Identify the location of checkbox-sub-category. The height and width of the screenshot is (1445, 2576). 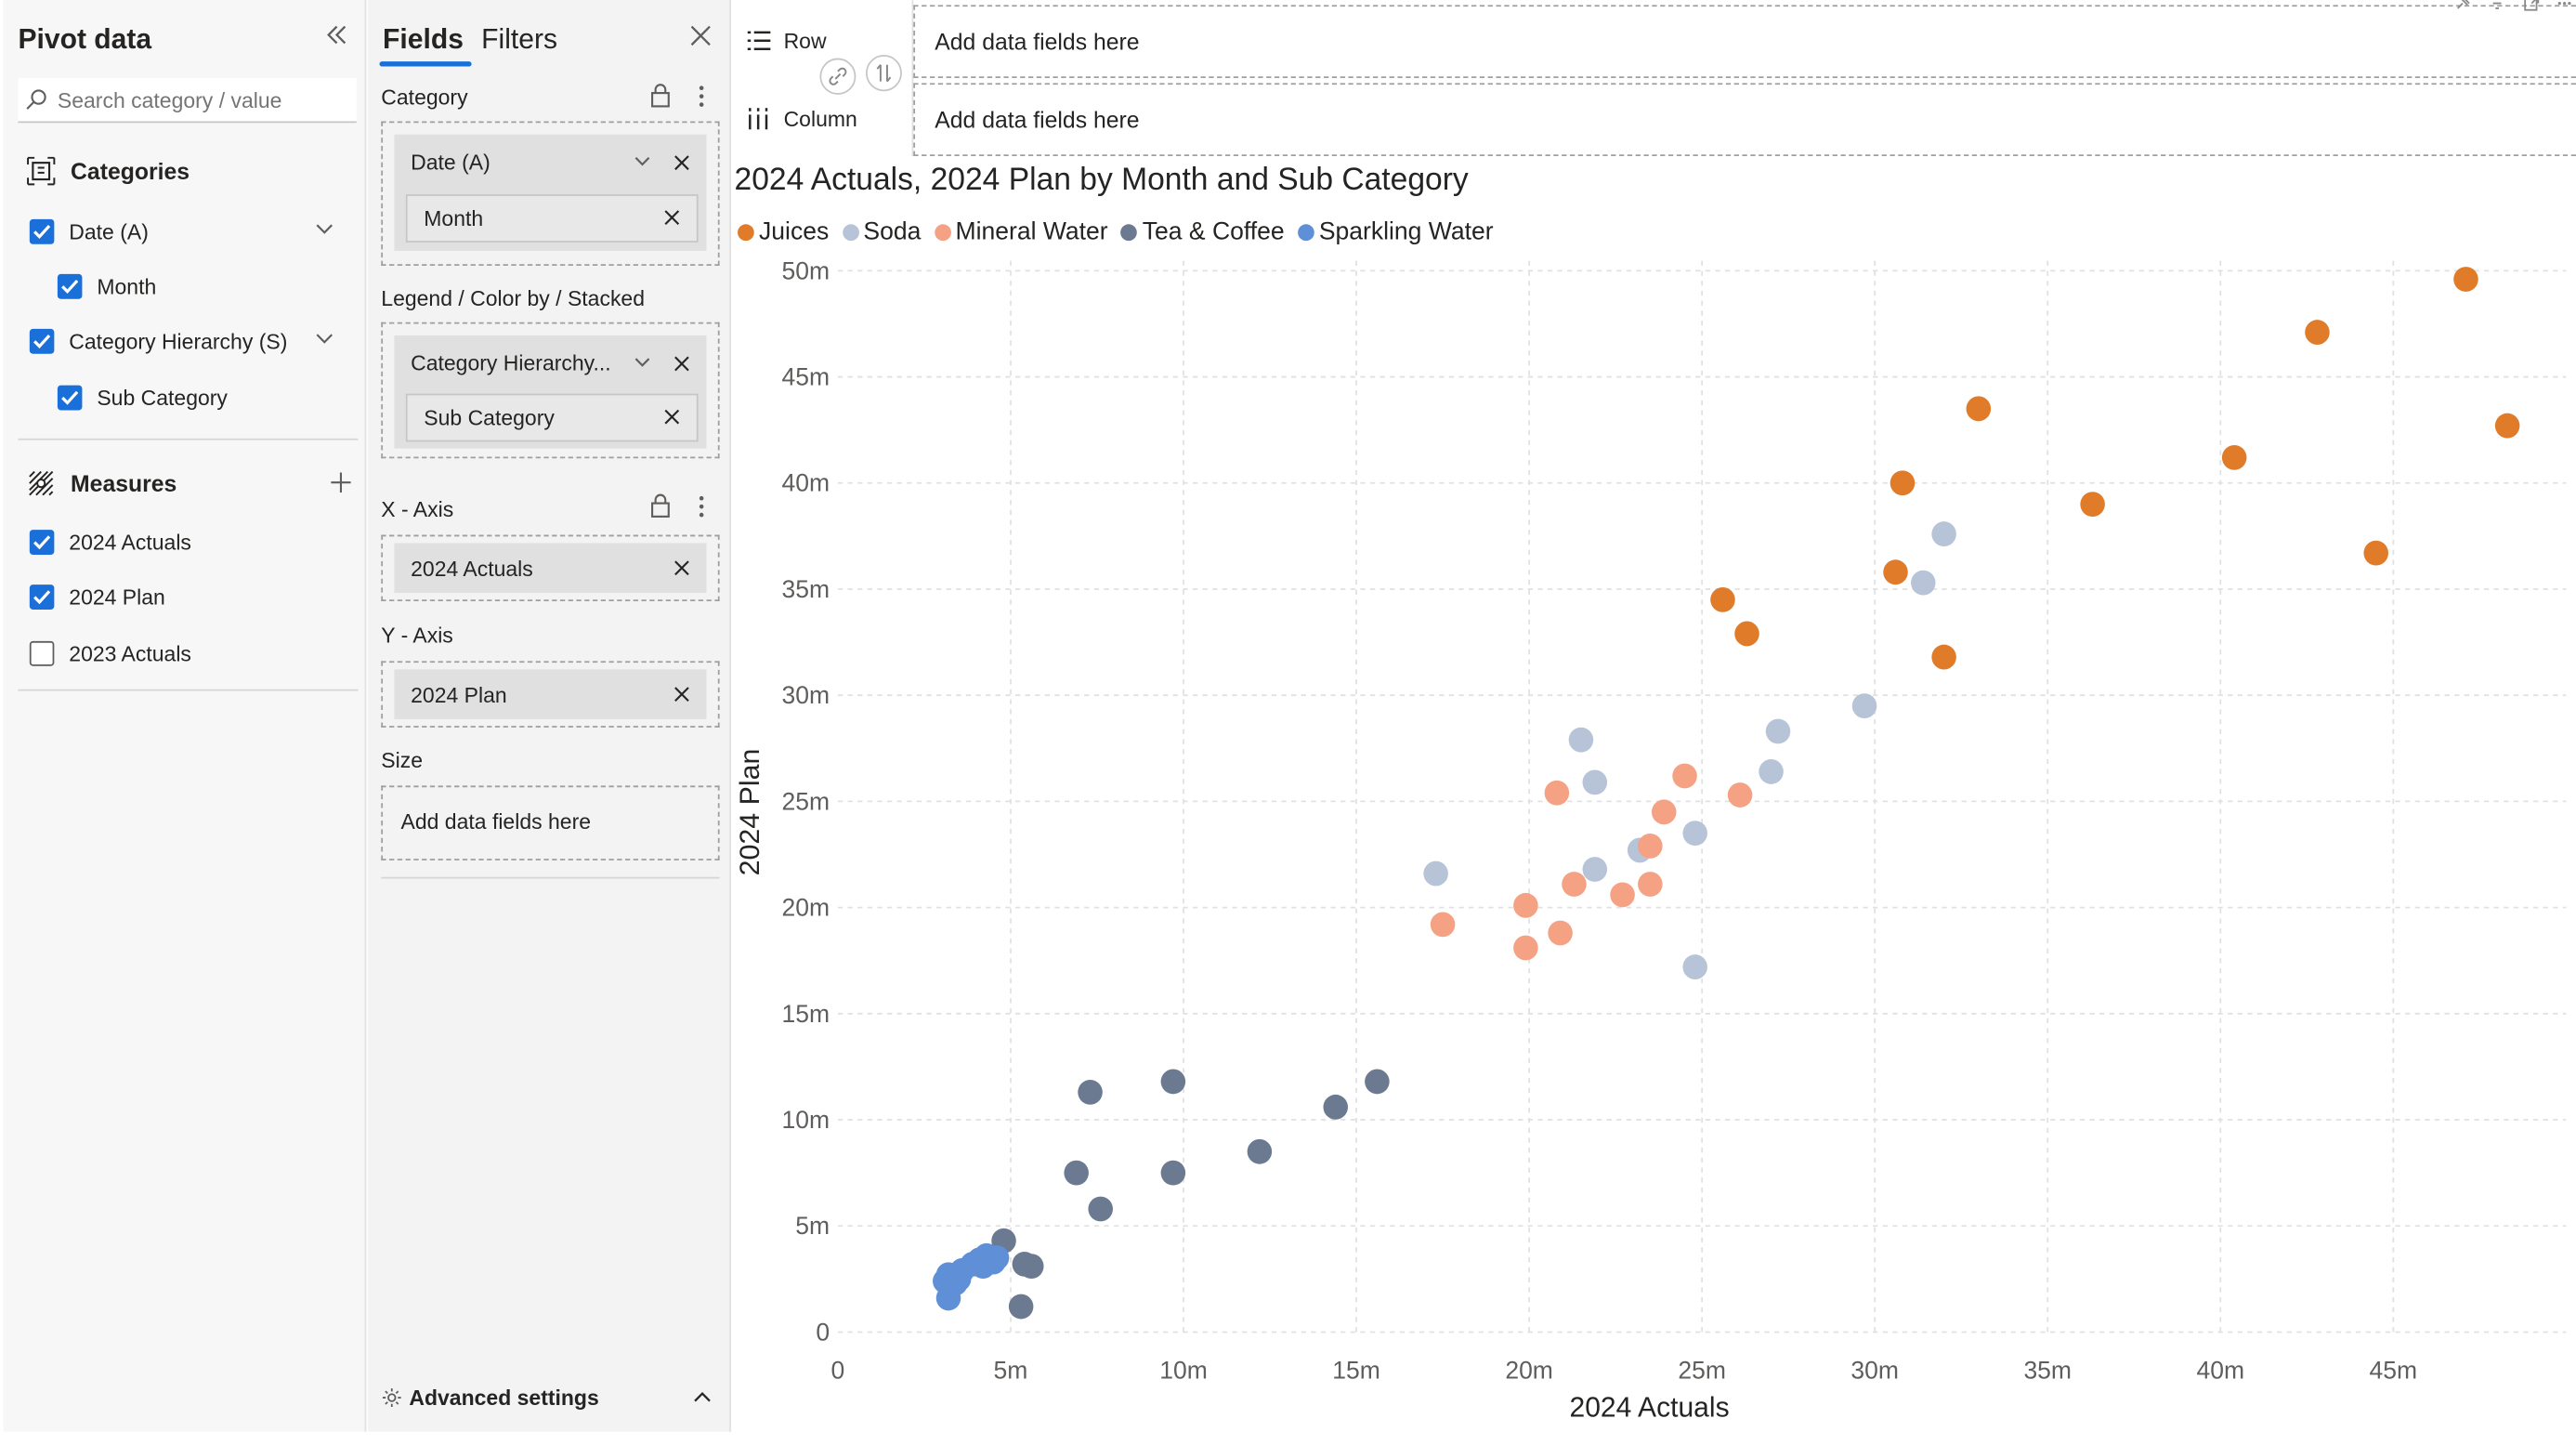
(70, 398).